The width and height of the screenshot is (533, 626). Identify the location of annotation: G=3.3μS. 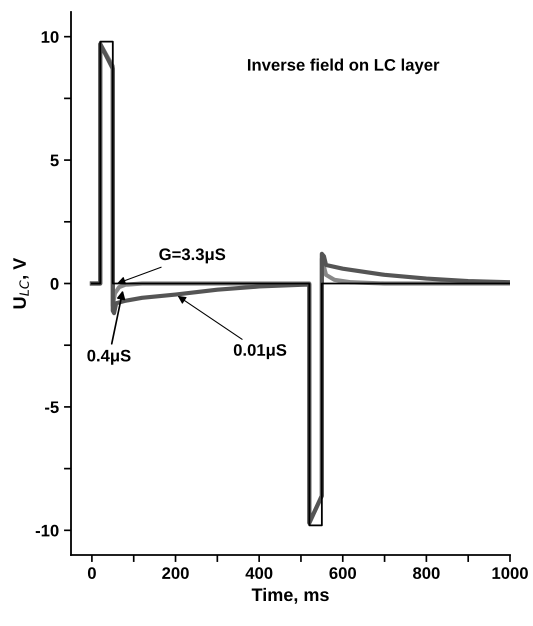
(192, 256).